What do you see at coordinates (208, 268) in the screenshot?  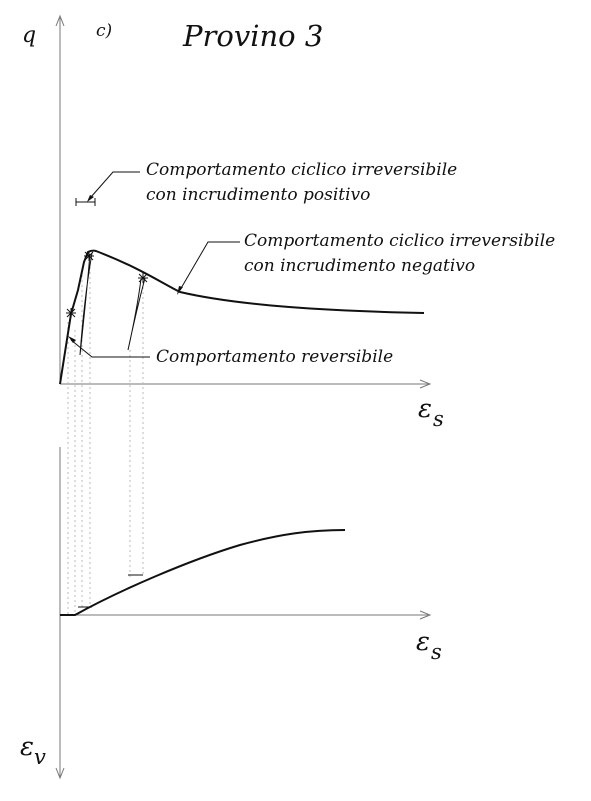 I see `leader-irreversible-negative` at bounding box center [208, 268].